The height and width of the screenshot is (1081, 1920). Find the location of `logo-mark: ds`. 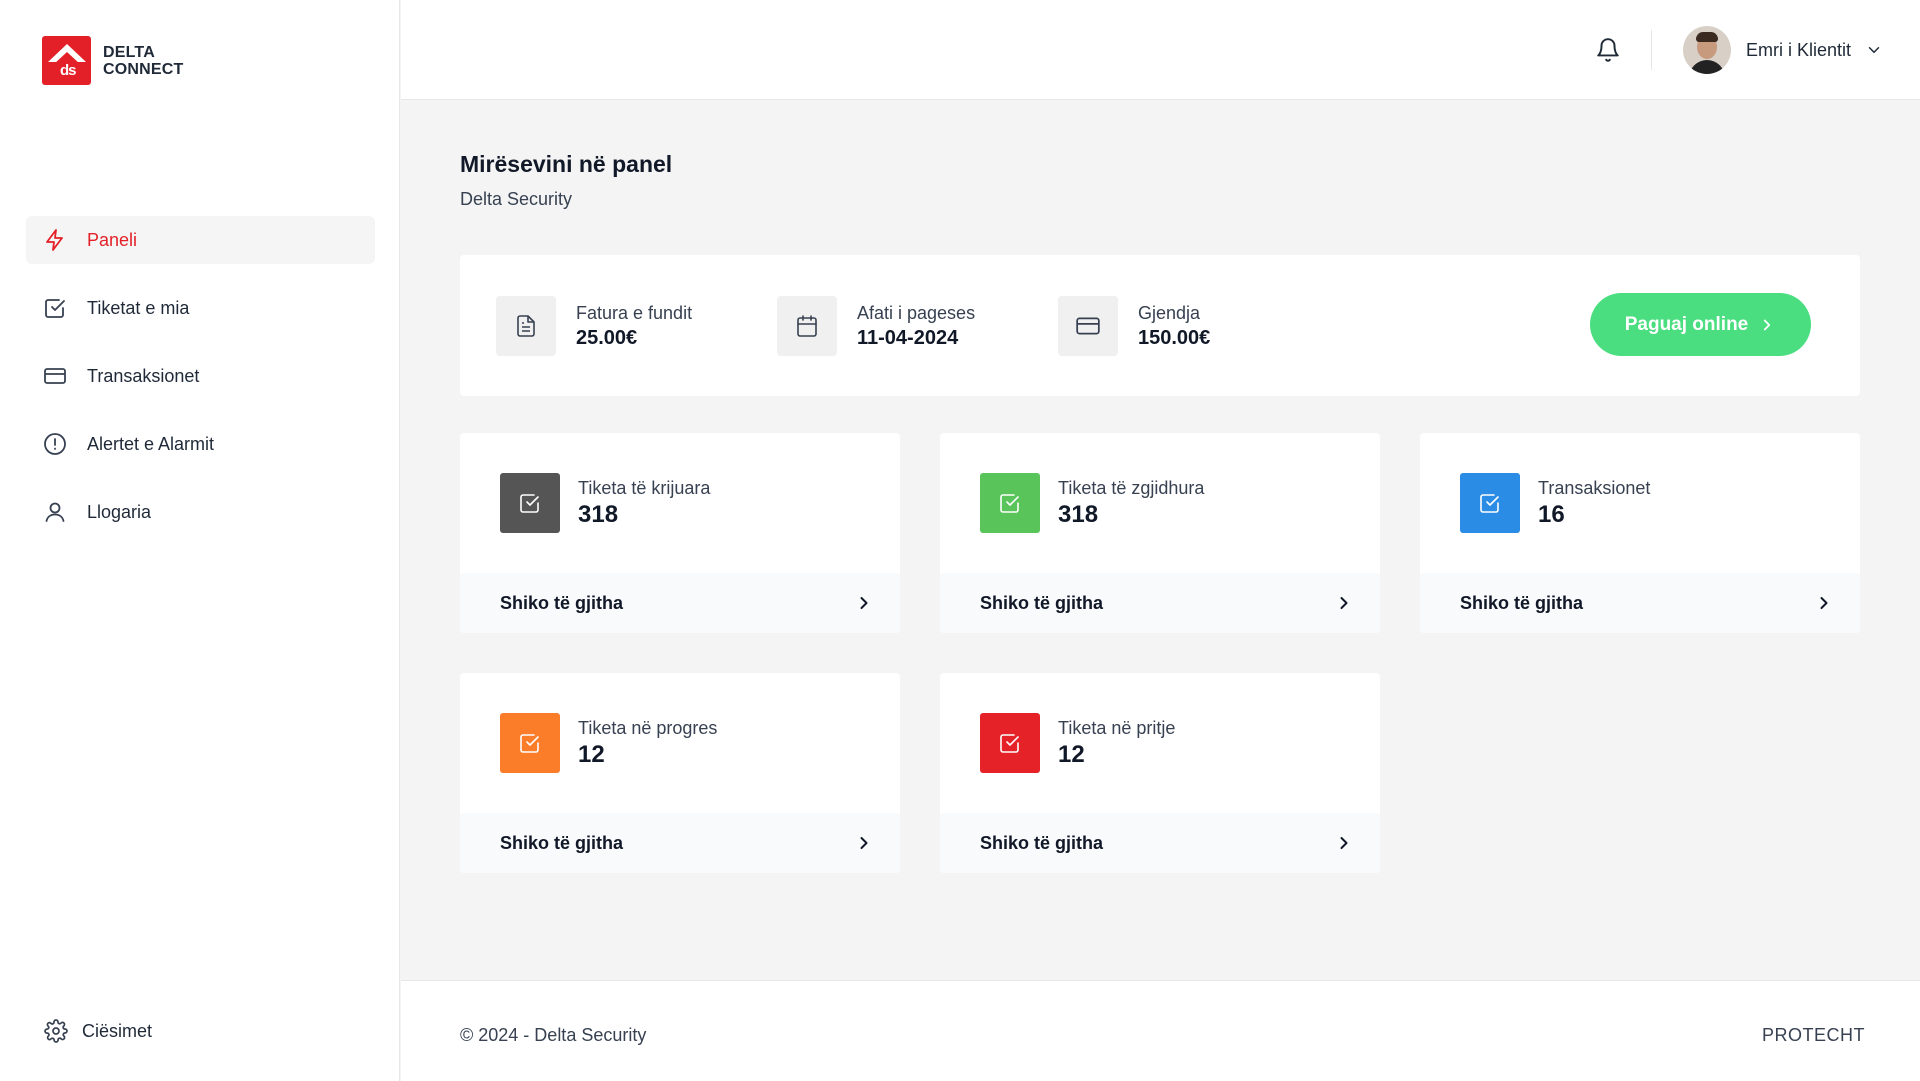

logo-mark: ds is located at coordinates (66, 60).